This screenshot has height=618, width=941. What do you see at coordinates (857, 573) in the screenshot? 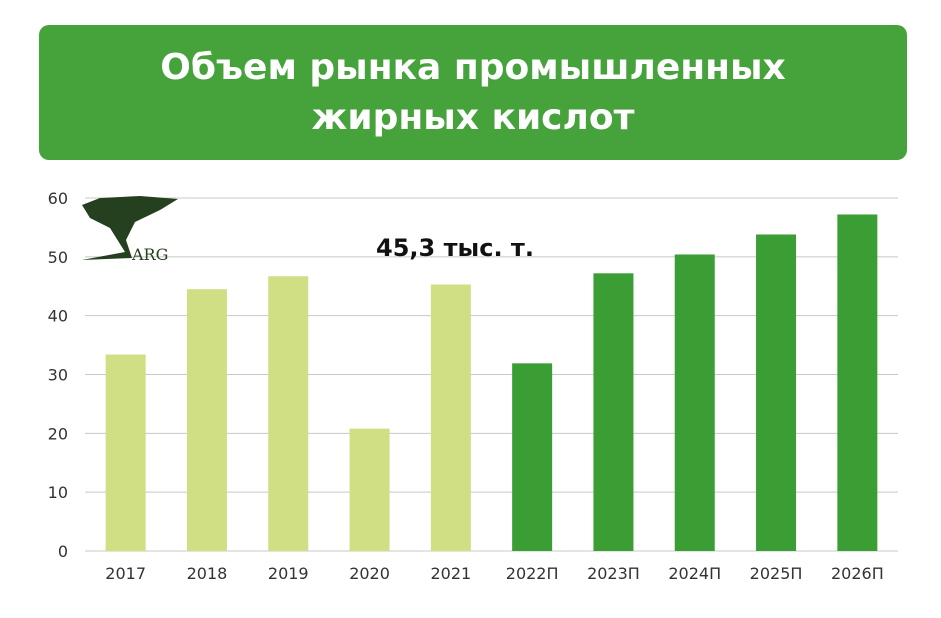
I see `x-tick-label: 2026П` at bounding box center [857, 573].